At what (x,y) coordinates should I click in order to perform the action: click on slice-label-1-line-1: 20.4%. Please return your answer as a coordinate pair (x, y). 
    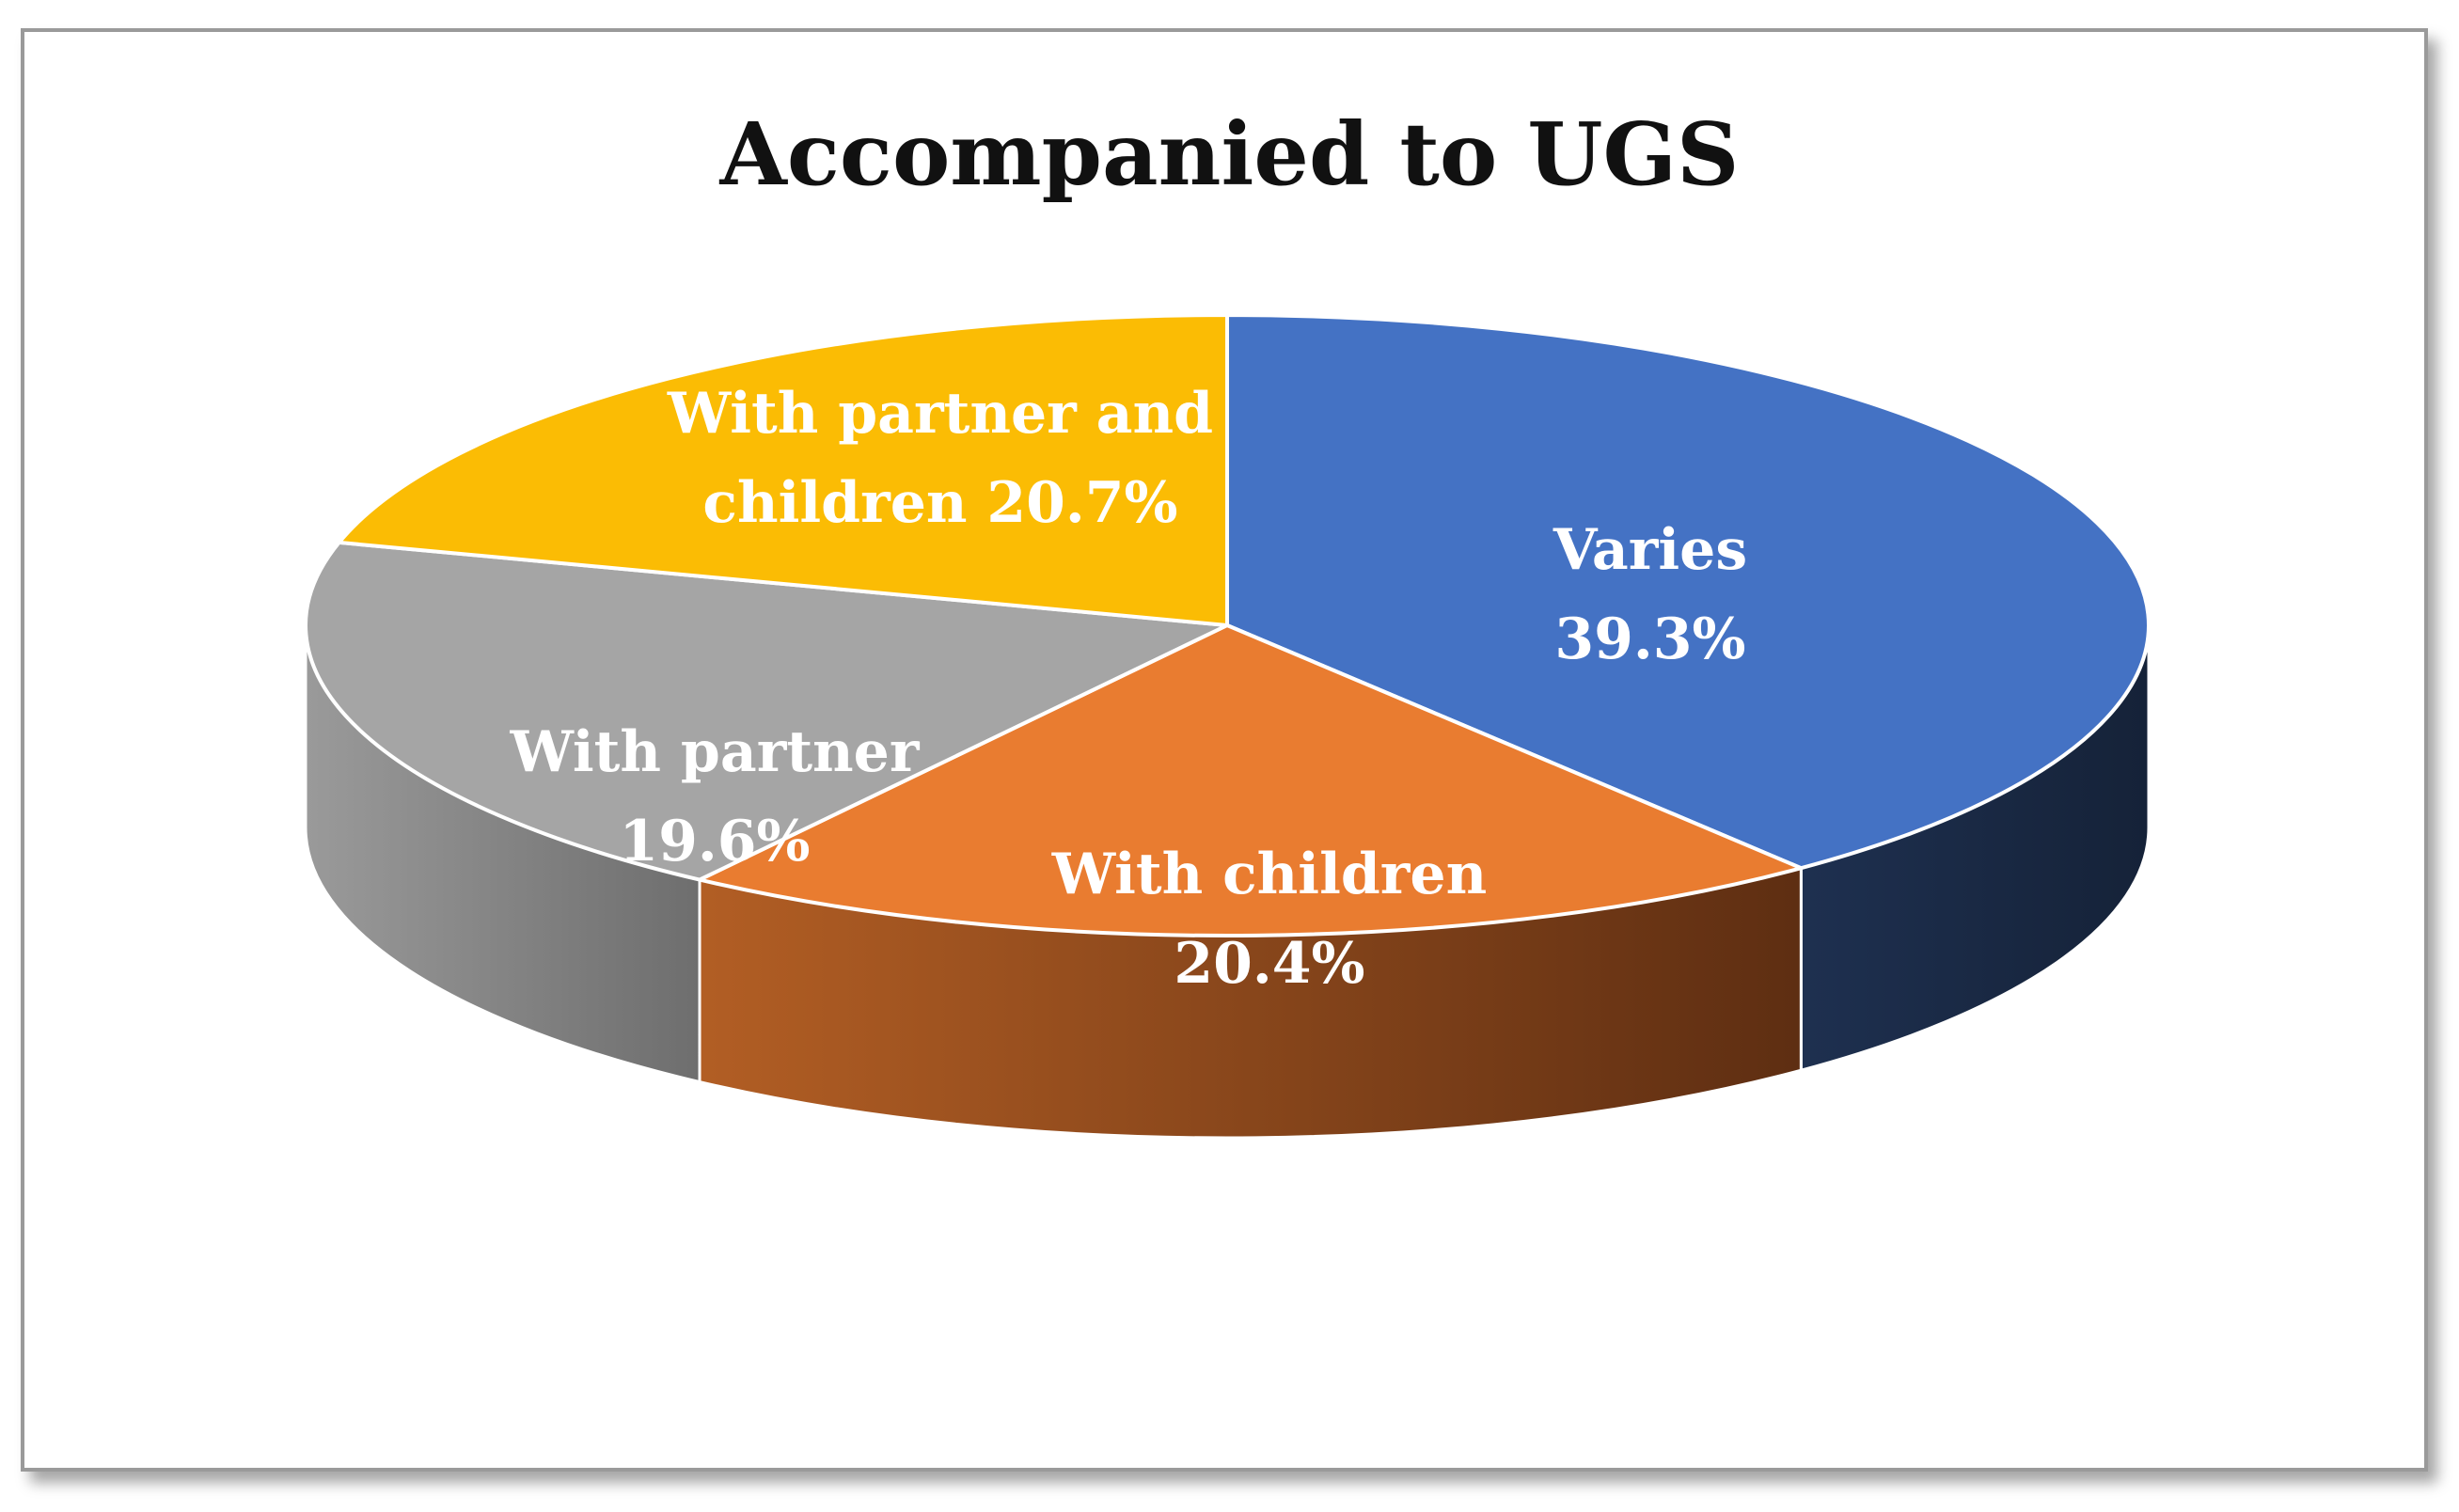
    Looking at the image, I should click on (1269, 964).